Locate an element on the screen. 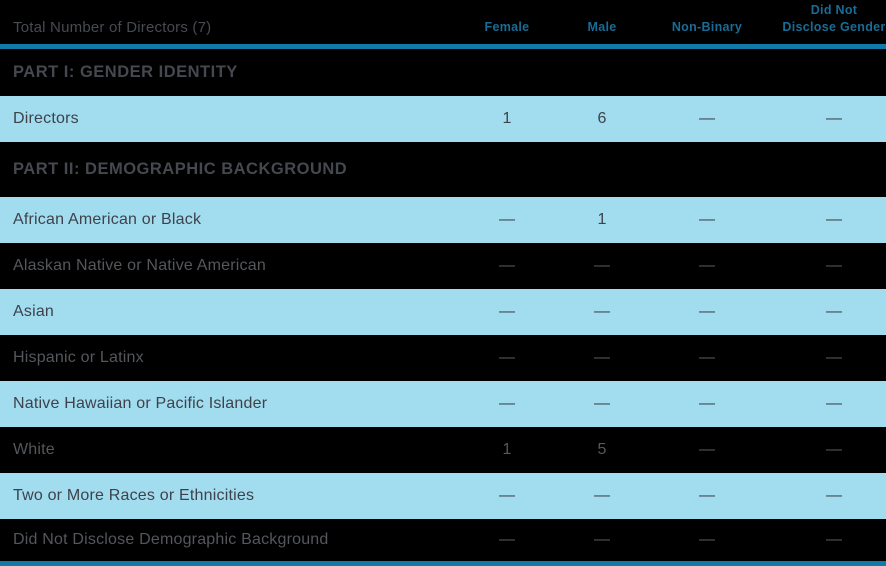 The image size is (886, 566). cell-male: 6 is located at coordinates (602, 118).